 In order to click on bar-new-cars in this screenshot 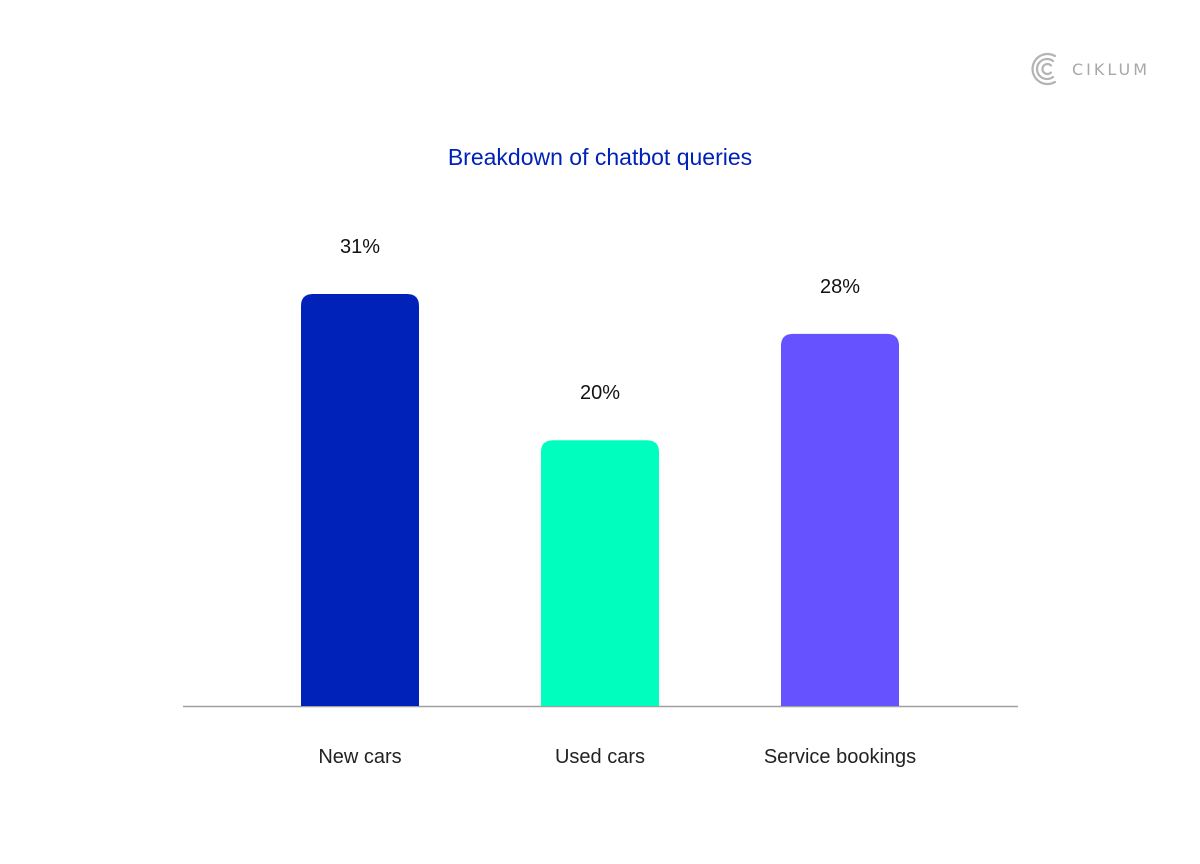, I will do `click(360, 500)`.